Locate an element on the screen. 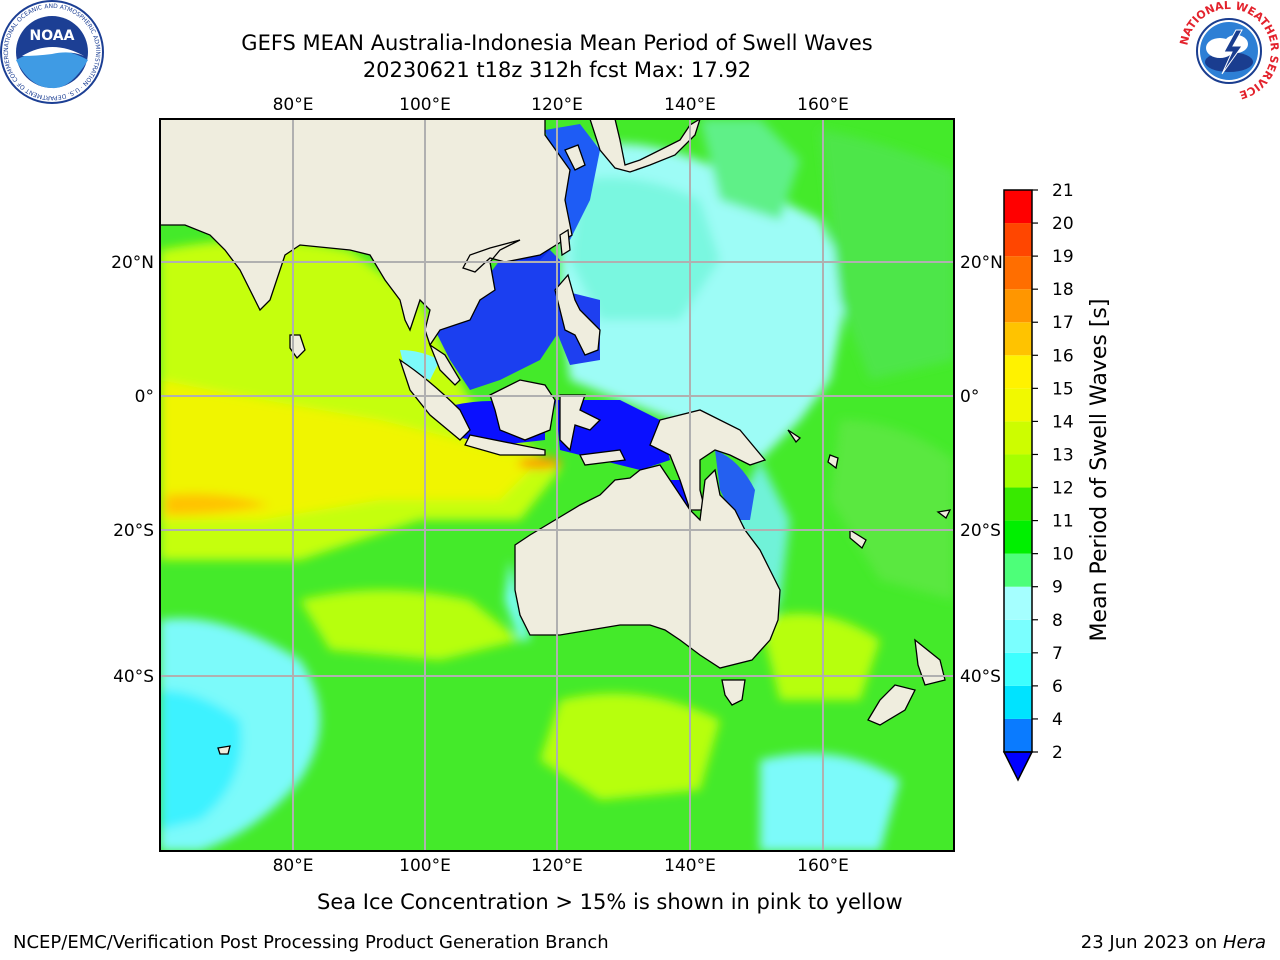 This screenshot has height=960, width=1280. colorbar-tick-label: 11 is located at coordinates (1063, 522).